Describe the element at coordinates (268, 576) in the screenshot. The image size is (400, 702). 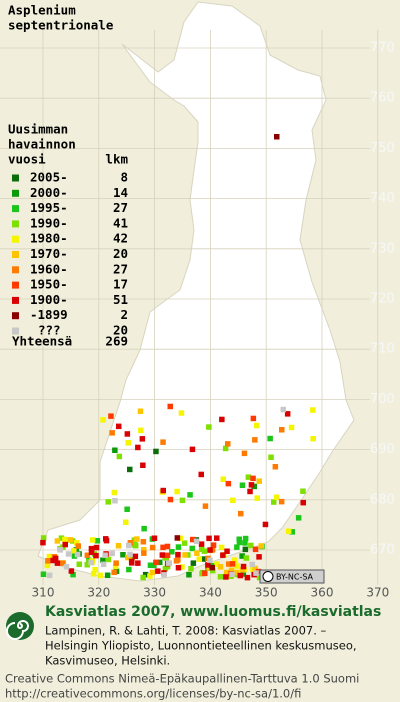
I see `cc-icon` at that location.